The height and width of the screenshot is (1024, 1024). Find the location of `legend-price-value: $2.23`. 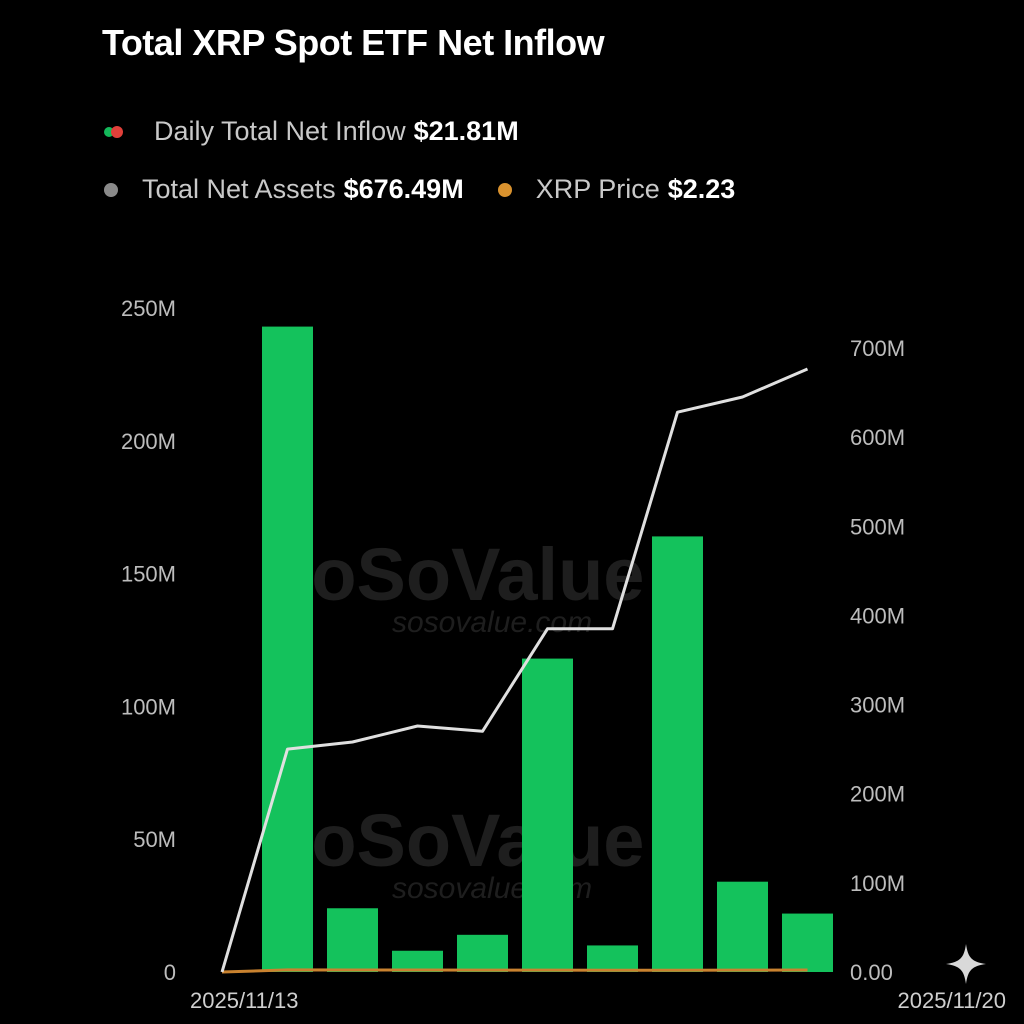

legend-price-value: $2.23 is located at coordinates (701, 189).